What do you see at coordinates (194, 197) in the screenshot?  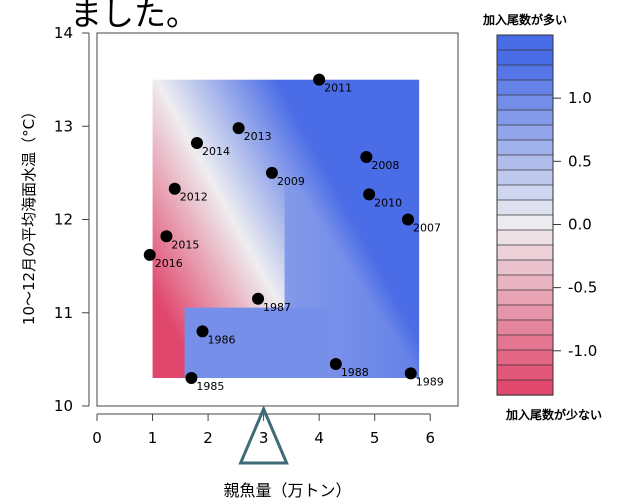 I see `data-point-label: 2012` at bounding box center [194, 197].